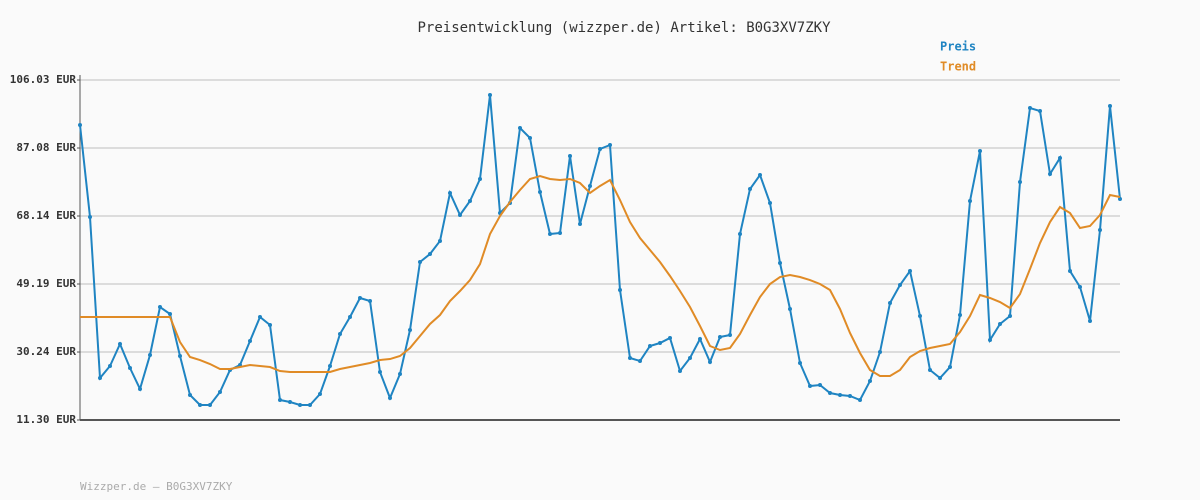  What do you see at coordinates (46, 351) in the screenshot?
I see `y-tick-label: 30.24 EUR` at bounding box center [46, 351].